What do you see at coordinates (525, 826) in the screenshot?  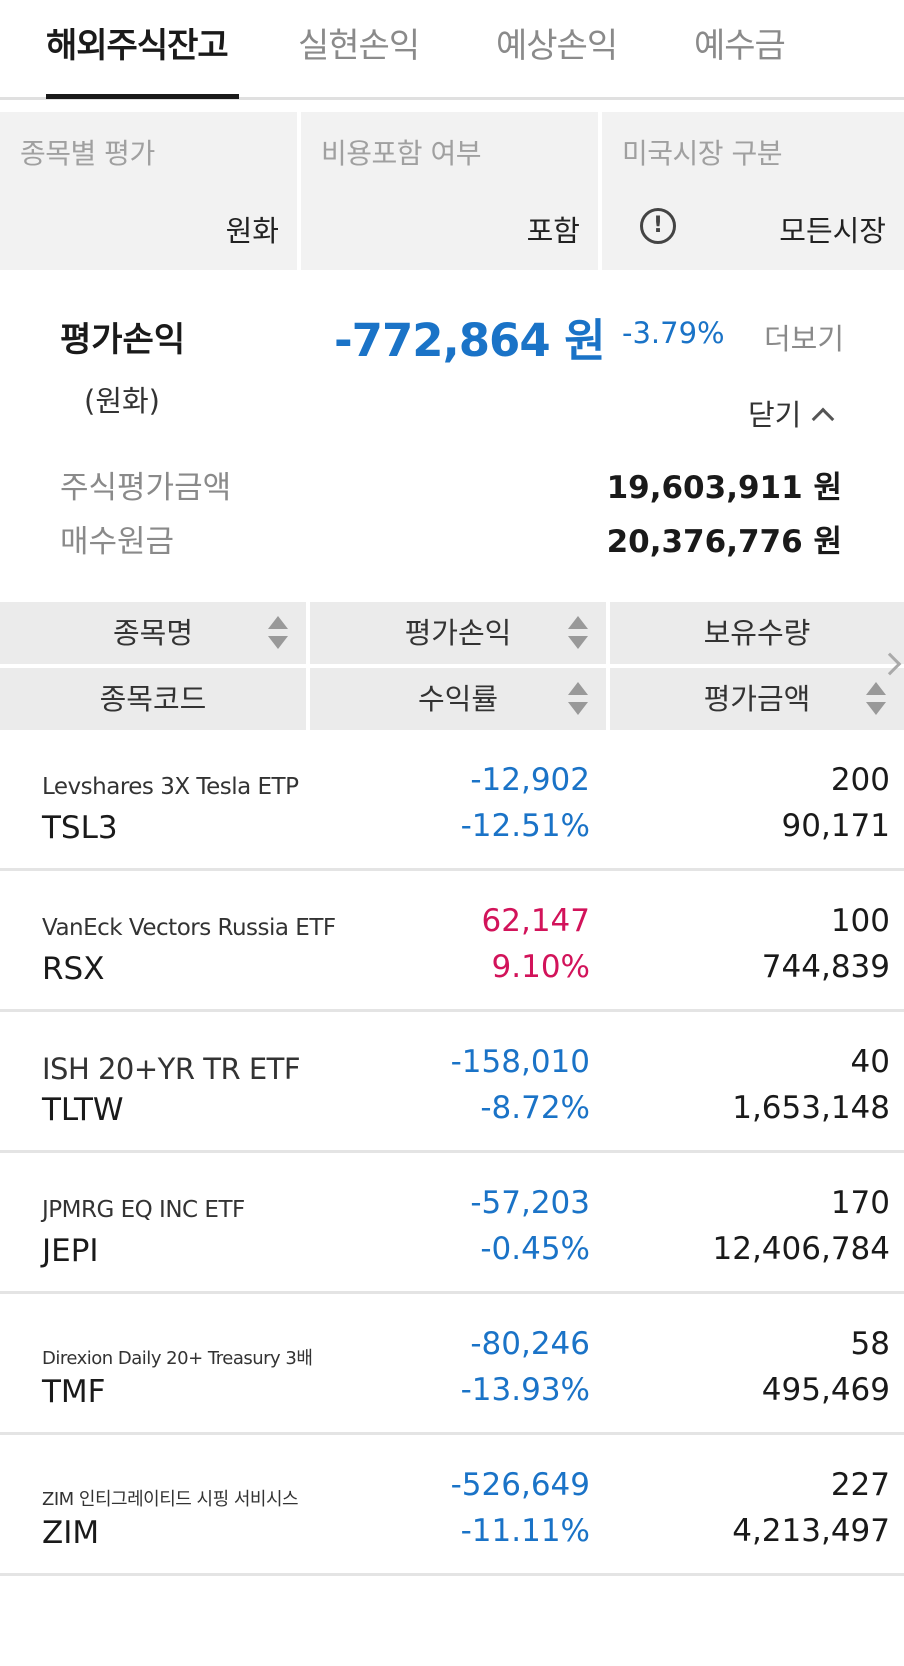 I see `holding-rate: -12.51%` at bounding box center [525, 826].